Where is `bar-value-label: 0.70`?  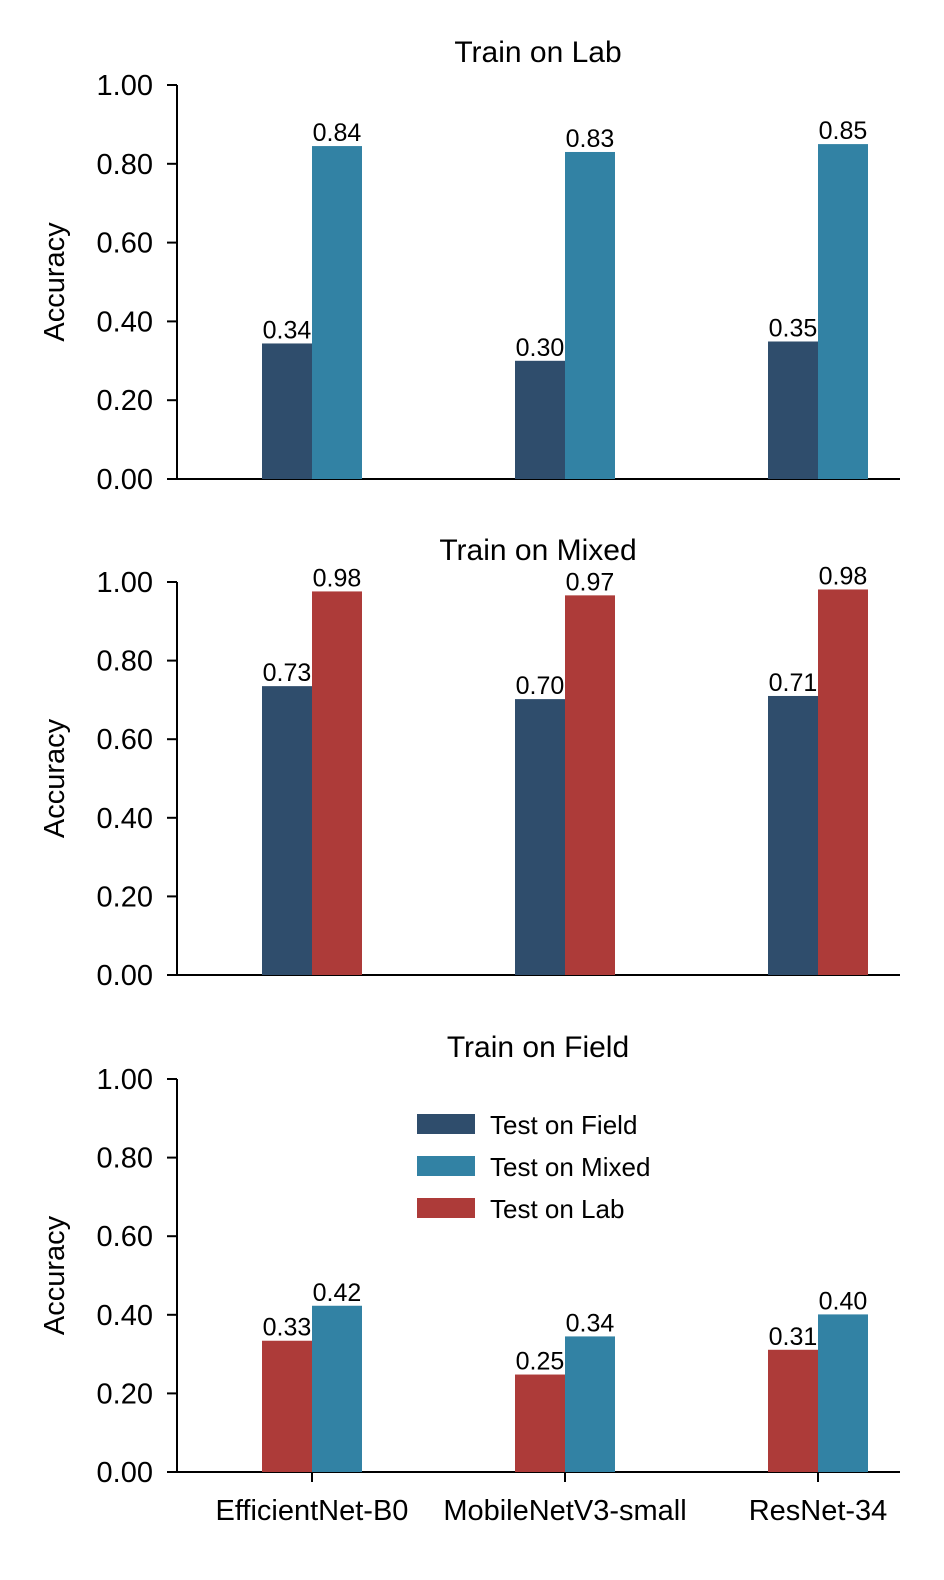 bar-value-label: 0.70 is located at coordinates (540, 686).